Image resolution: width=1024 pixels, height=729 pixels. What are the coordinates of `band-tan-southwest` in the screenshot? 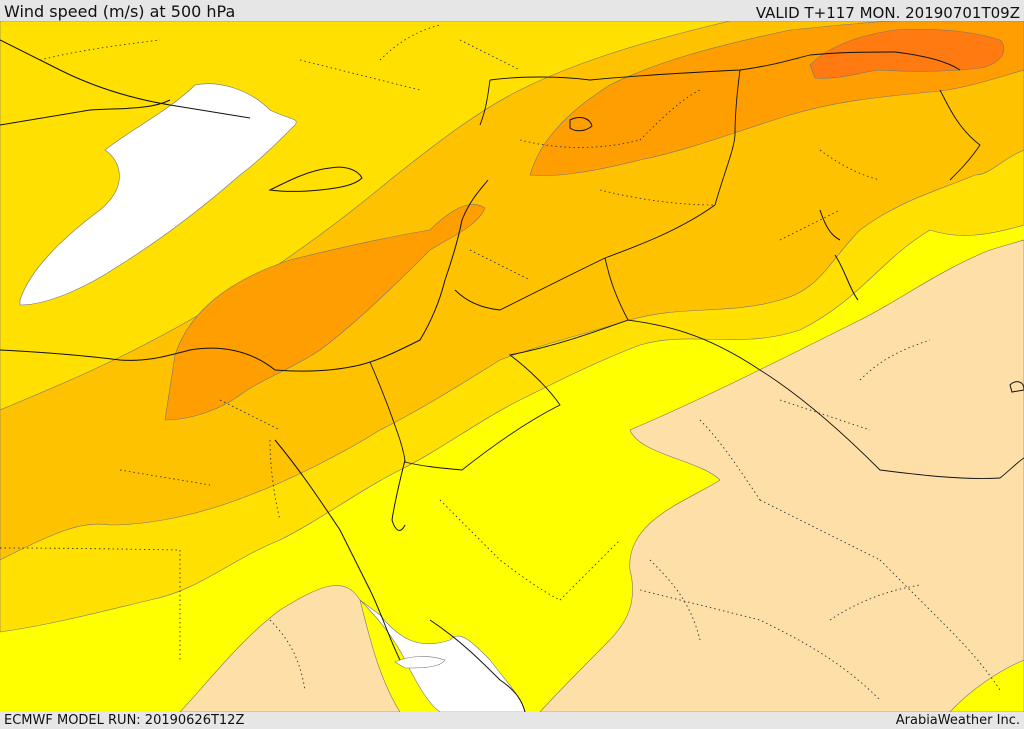 It's located at (290, 648).